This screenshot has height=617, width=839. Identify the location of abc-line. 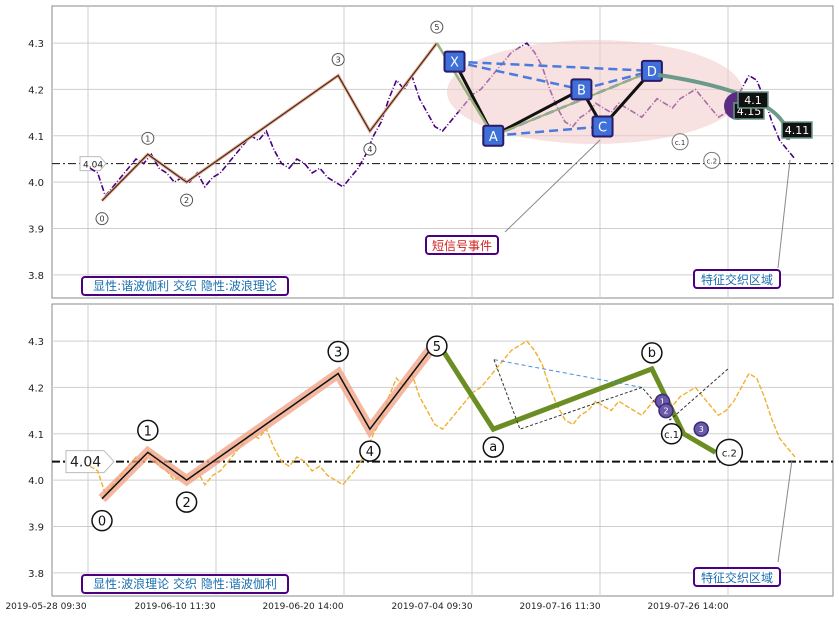
(575, 397).